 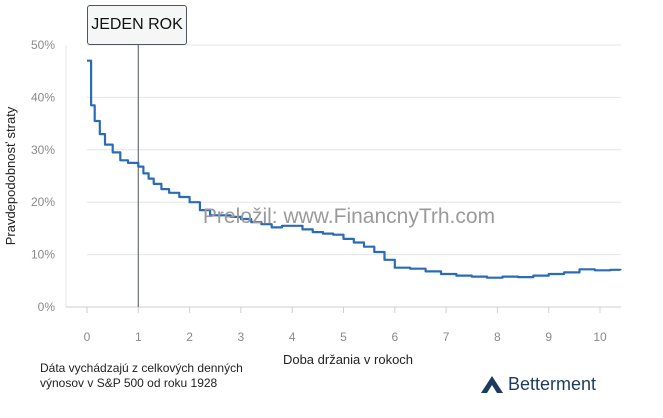 What do you see at coordinates (189, 337) in the screenshot?
I see `x-tick-label: 2` at bounding box center [189, 337].